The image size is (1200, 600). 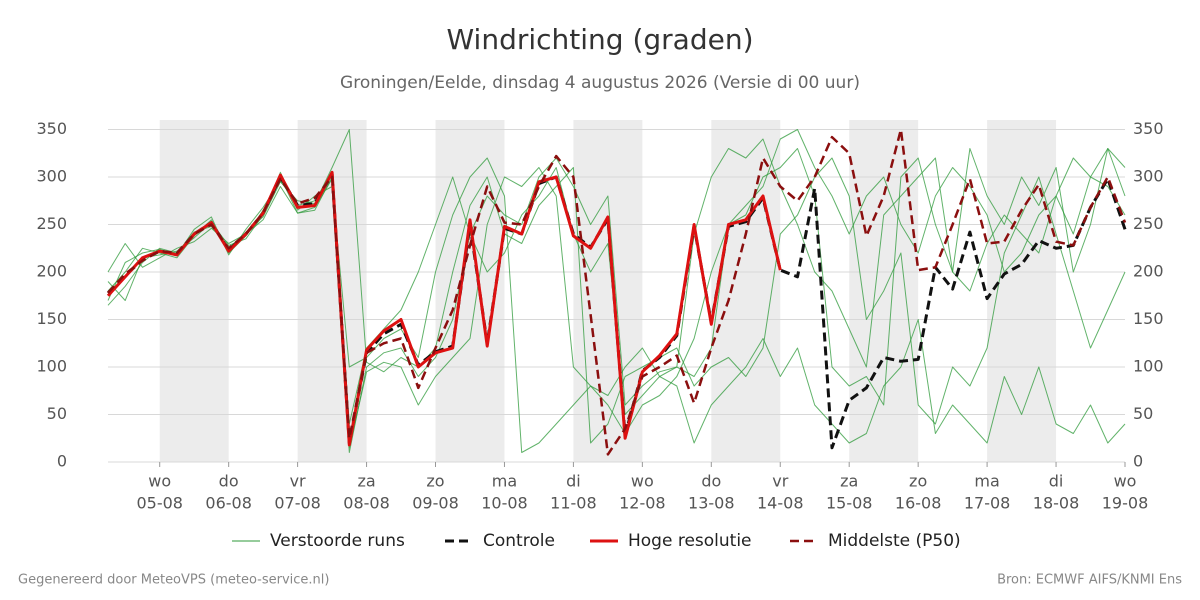 I want to click on x-tick-label: 12-08, so click(x=642, y=503).